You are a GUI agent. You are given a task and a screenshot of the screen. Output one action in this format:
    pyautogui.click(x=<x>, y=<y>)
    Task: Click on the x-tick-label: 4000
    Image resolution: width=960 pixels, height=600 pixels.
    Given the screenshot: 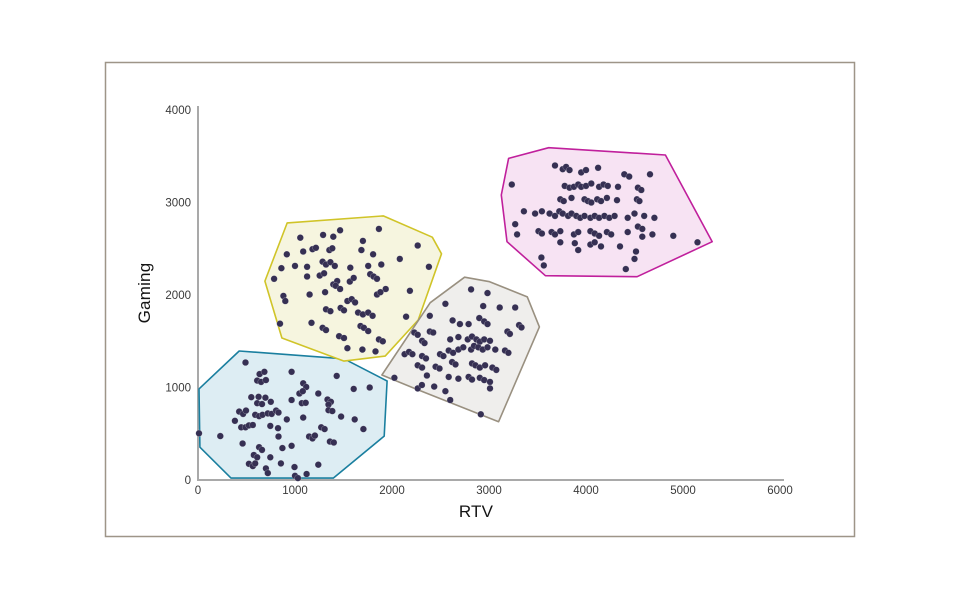 What is the action you would take?
    pyautogui.click(x=586, y=491)
    